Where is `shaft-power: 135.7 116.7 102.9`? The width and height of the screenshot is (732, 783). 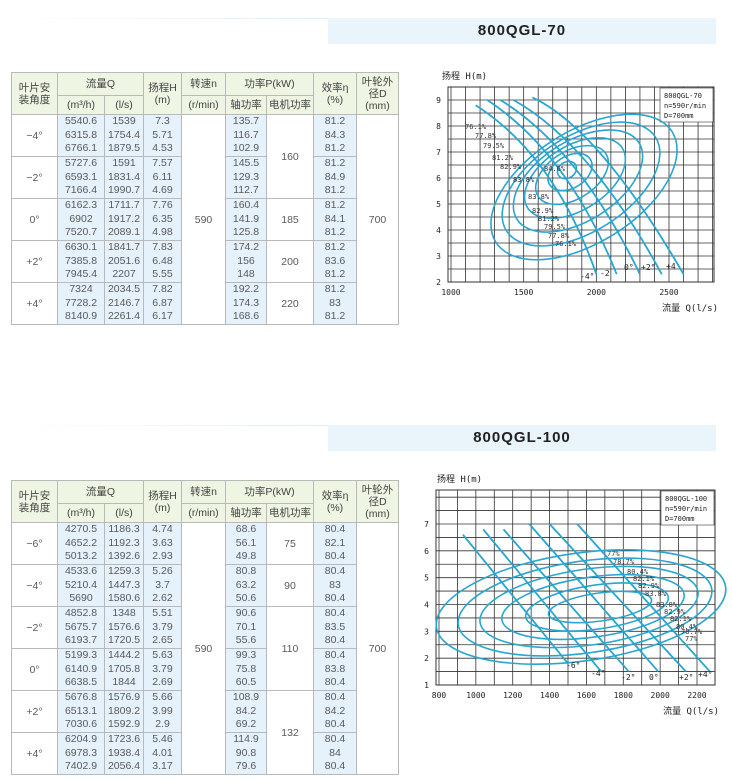 shaft-power: 135.7 116.7 102.9 is located at coordinates (246, 135).